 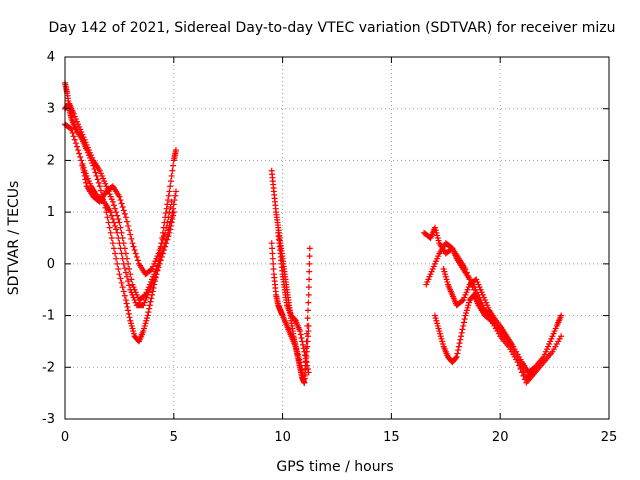 What do you see at coordinates (391, 437) in the screenshot?
I see `x-tick-label: 15` at bounding box center [391, 437].